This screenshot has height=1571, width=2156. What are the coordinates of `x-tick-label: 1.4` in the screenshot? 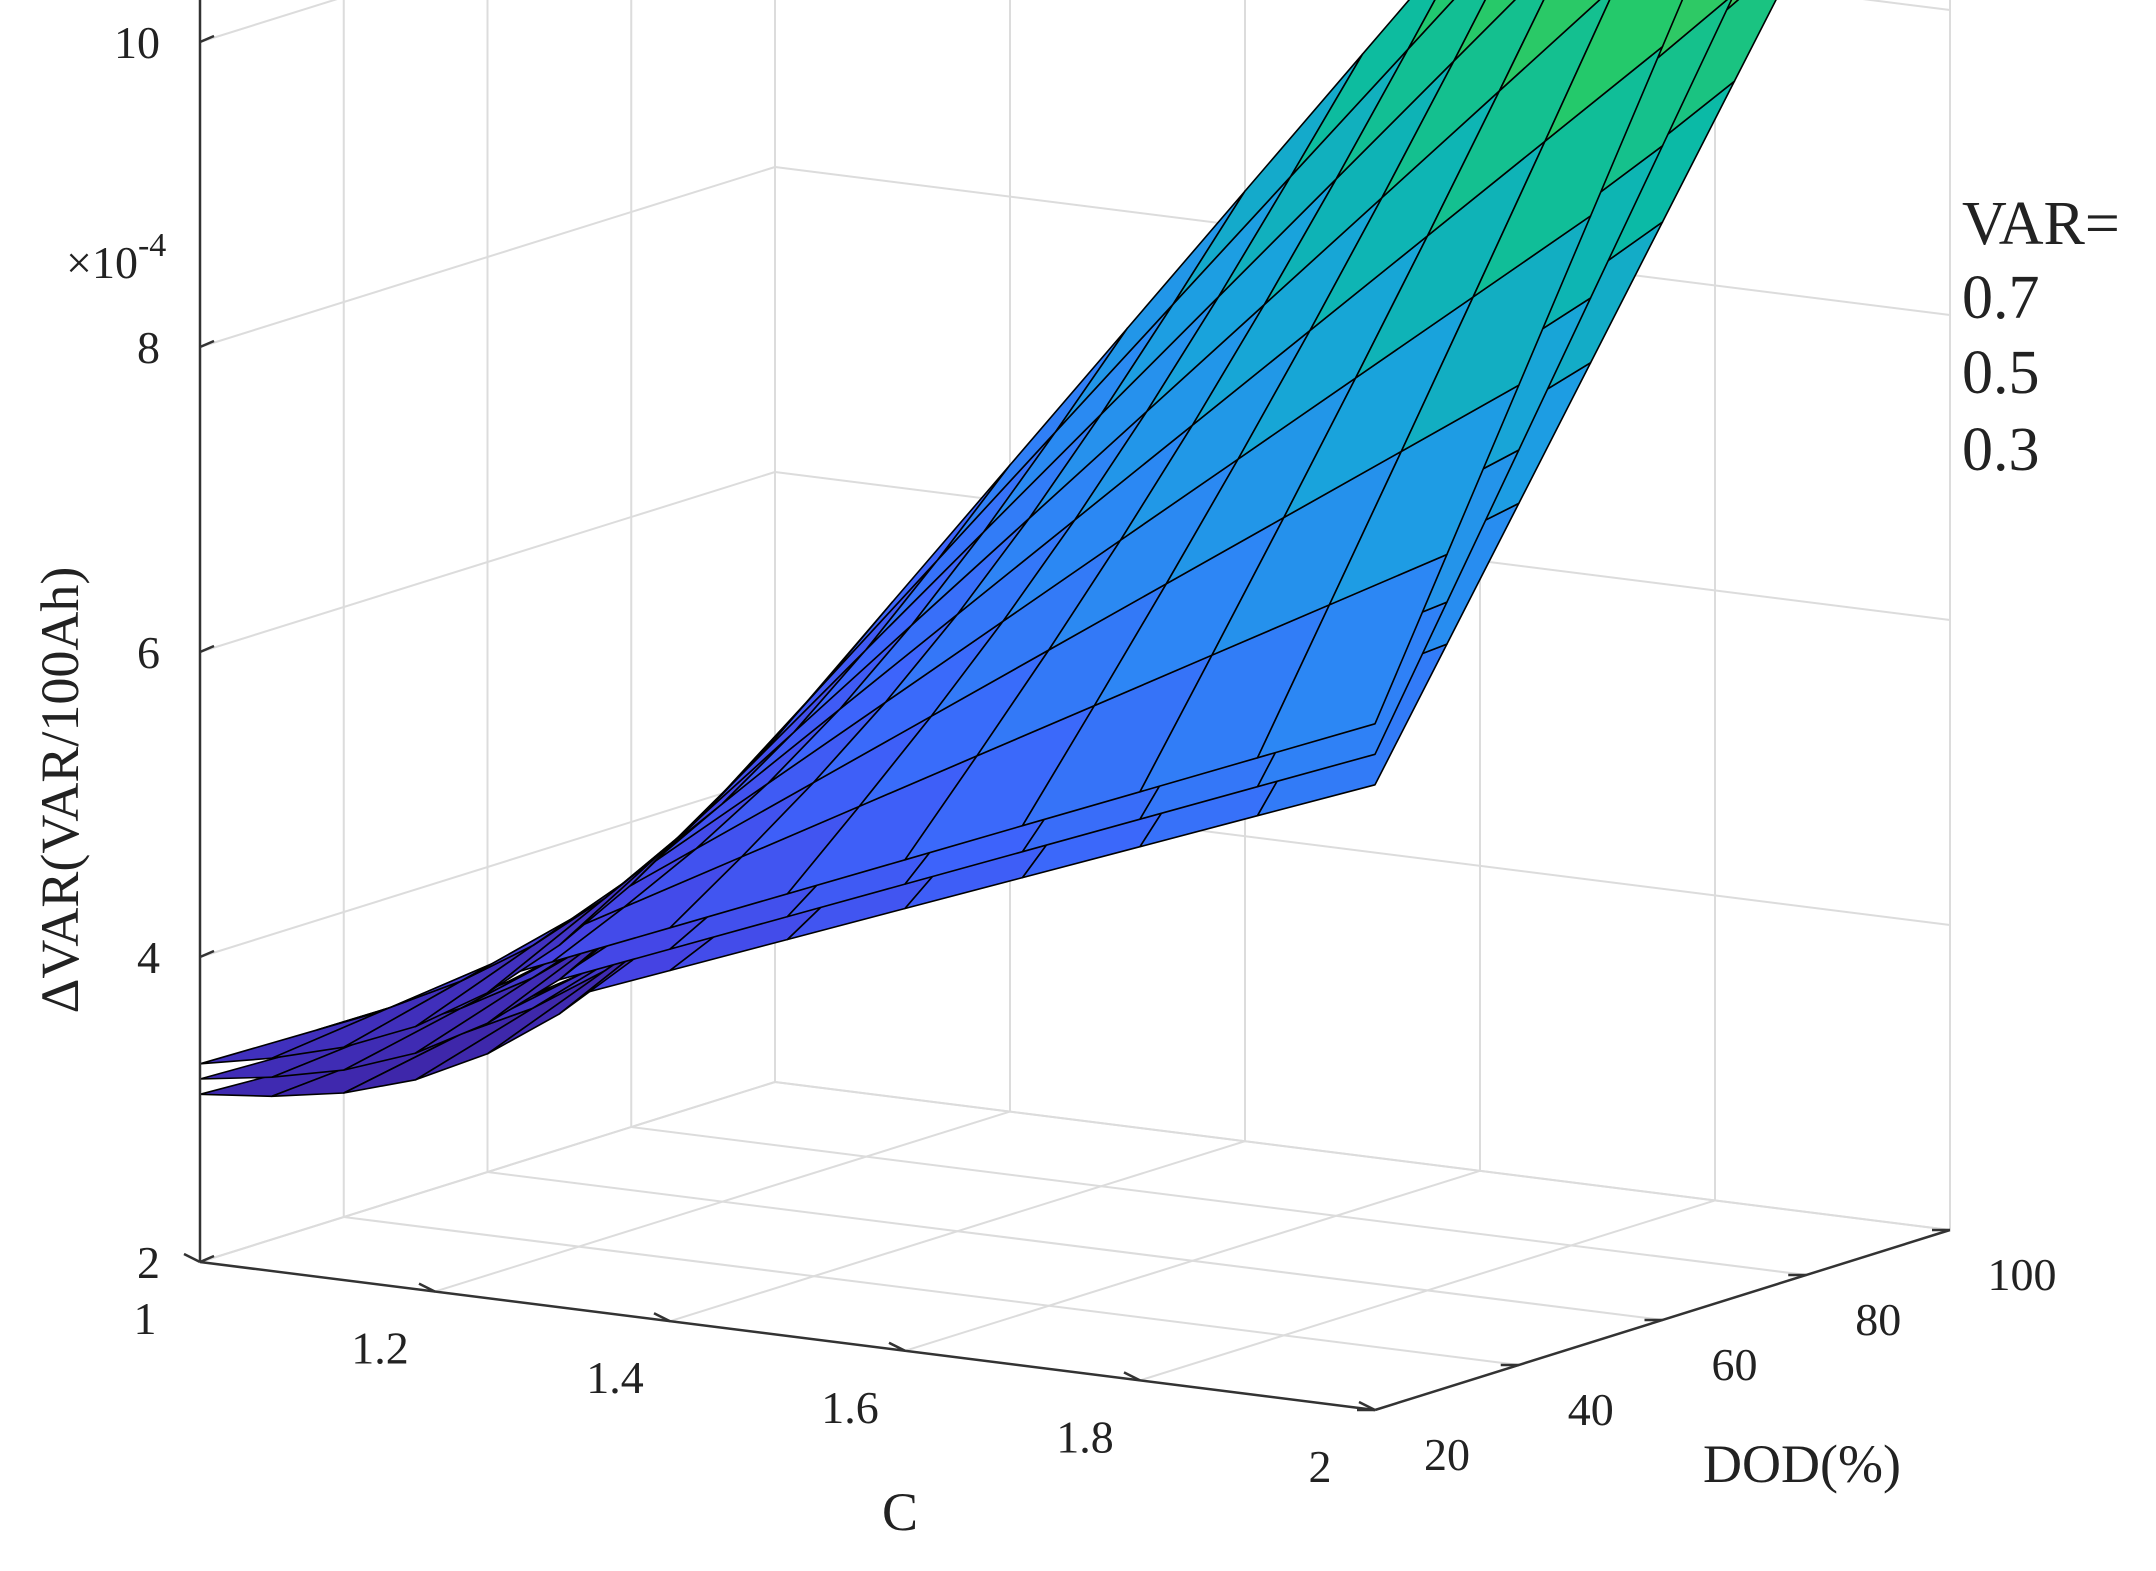 It's located at (615, 1377).